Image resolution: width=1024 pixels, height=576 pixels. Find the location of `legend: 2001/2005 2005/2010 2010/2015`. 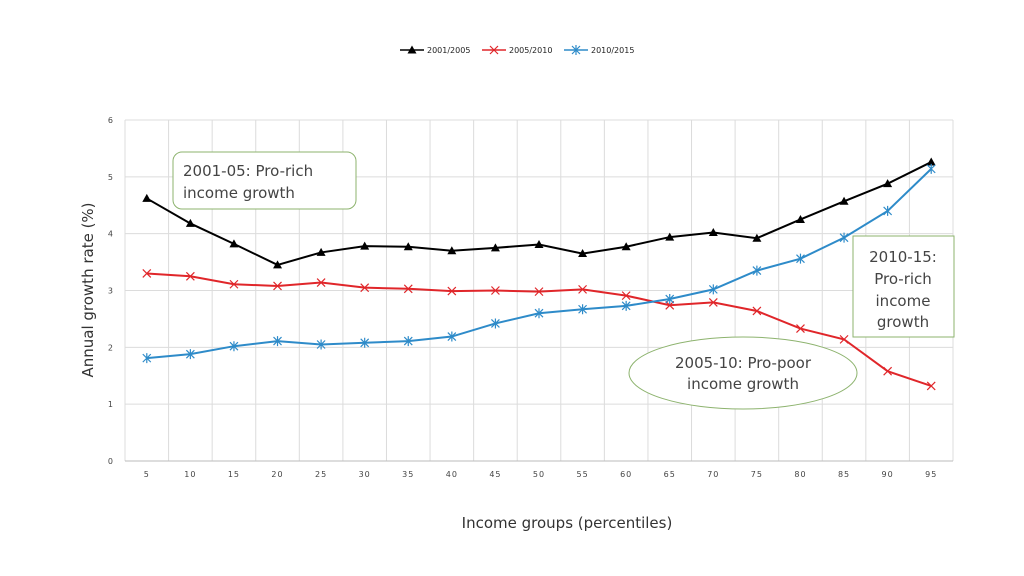

legend: 2001/2005 2005/2010 2010/2015 is located at coordinates (517, 50).